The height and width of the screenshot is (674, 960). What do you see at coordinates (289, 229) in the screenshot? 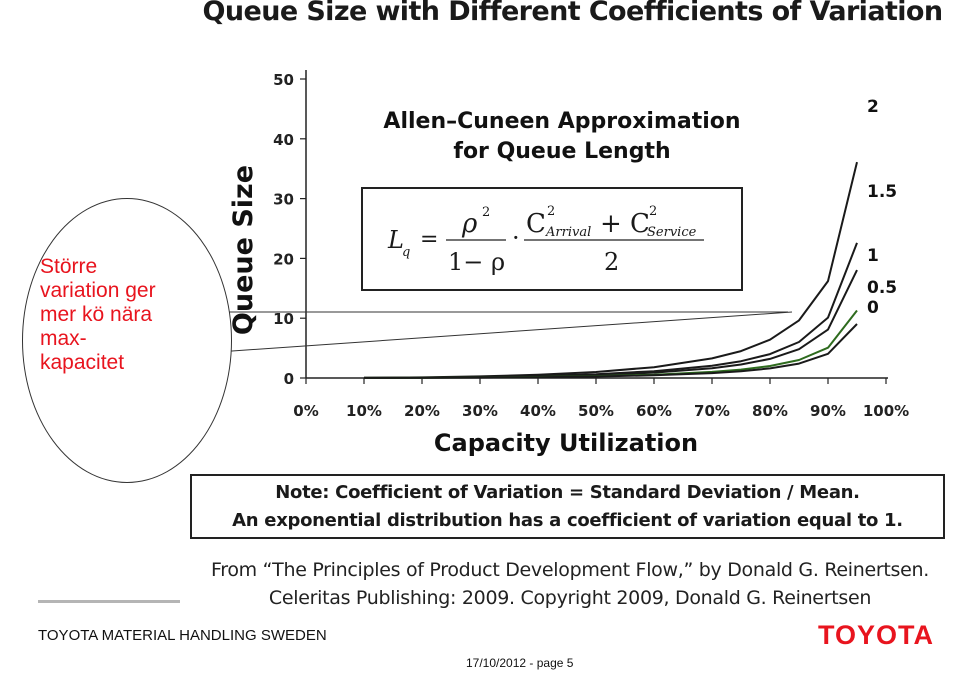
I see `y-tick-group: 0 10 20 30 40 50` at bounding box center [289, 229].